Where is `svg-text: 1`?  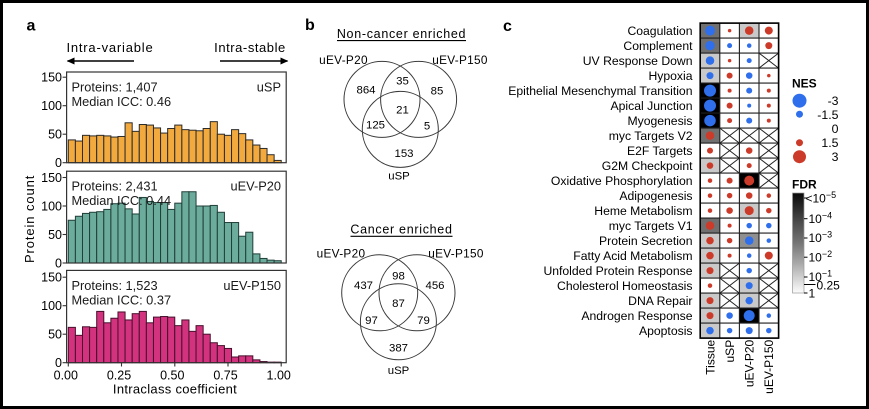
svg-text: 1 is located at coordinates (812, 293).